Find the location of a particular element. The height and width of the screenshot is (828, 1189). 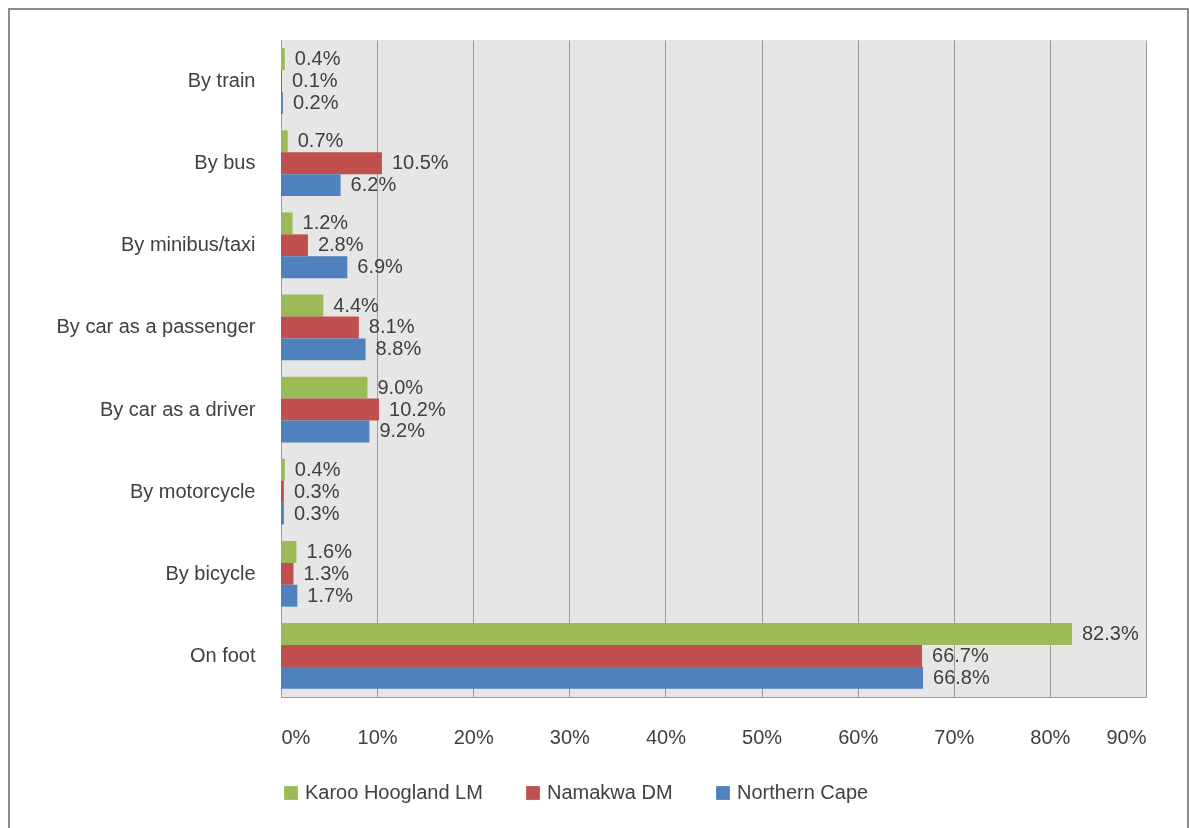

y-tick-label: By car as a driver is located at coordinates (177, 408).